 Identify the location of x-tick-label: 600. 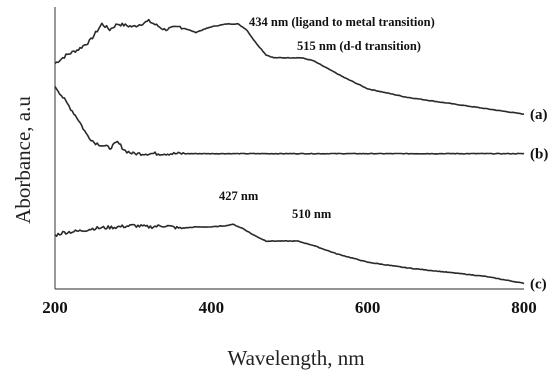
(368, 307).